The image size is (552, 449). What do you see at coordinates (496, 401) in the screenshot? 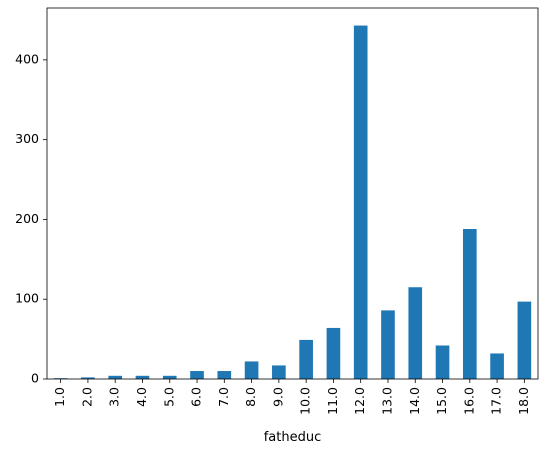
I see `x-tick-label: 17.0` at bounding box center [496, 401].